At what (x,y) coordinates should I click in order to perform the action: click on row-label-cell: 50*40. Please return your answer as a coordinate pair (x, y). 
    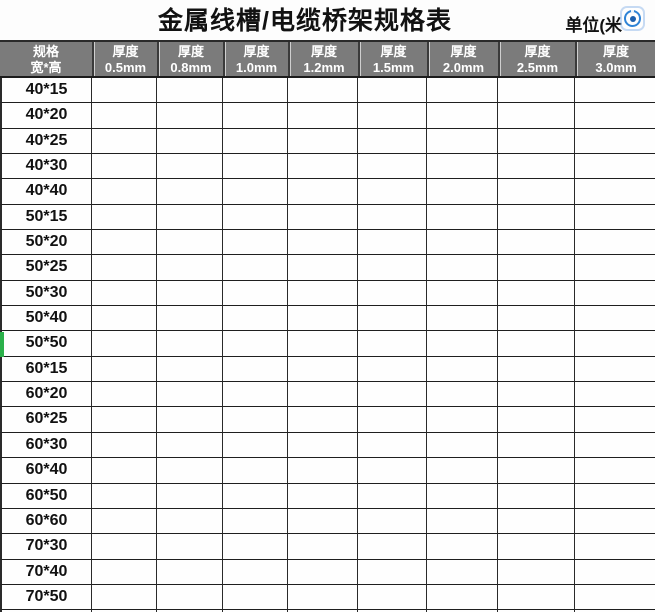
    Looking at the image, I should click on (46, 319).